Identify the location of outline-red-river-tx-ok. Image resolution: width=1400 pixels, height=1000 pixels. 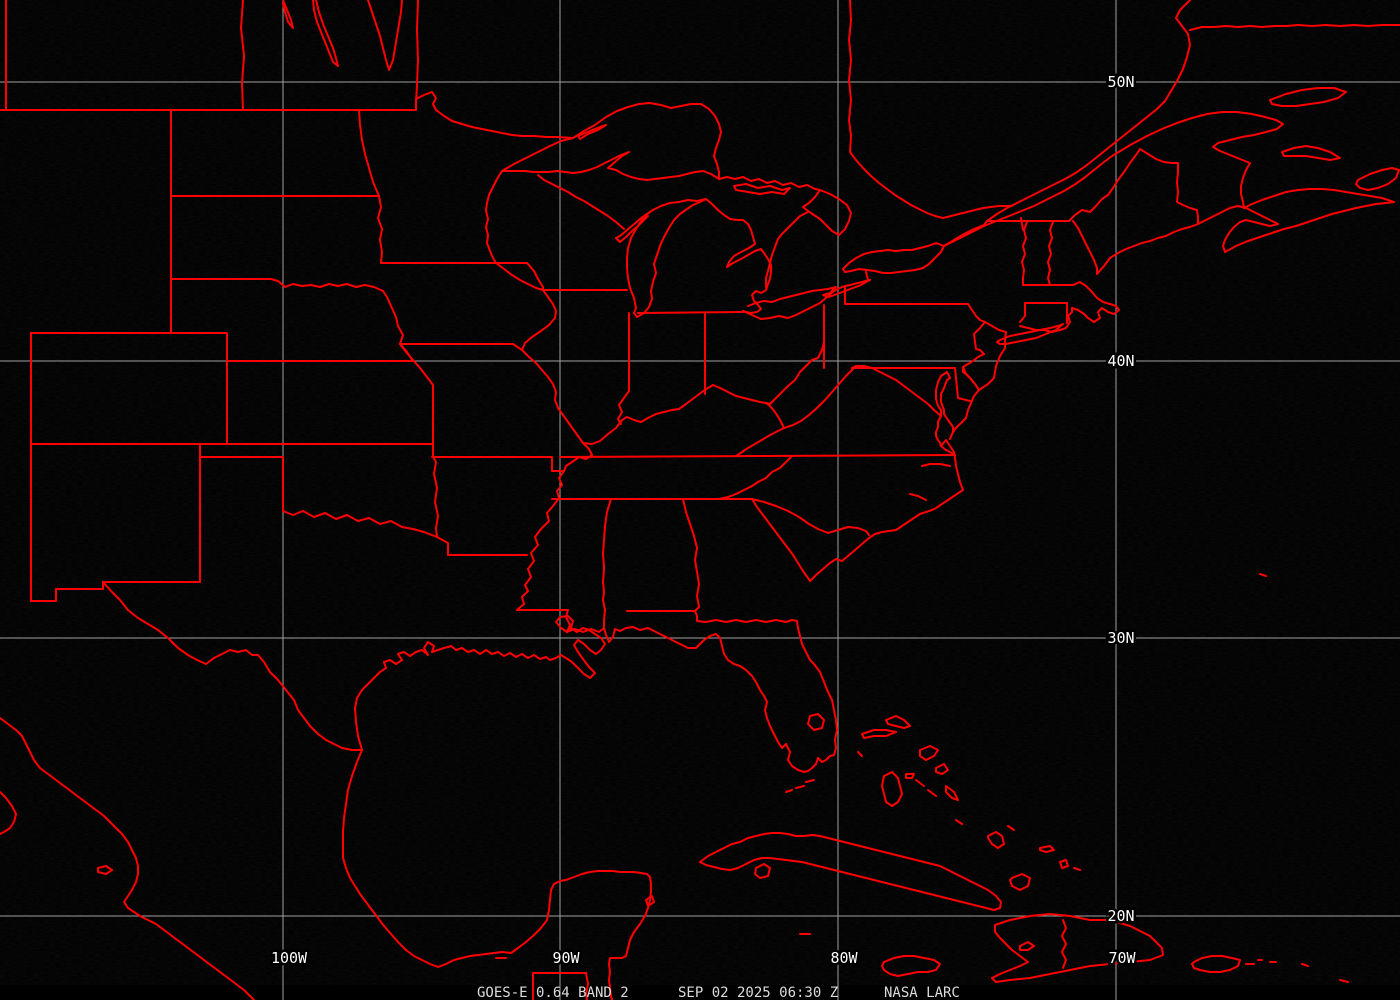
(360, 524).